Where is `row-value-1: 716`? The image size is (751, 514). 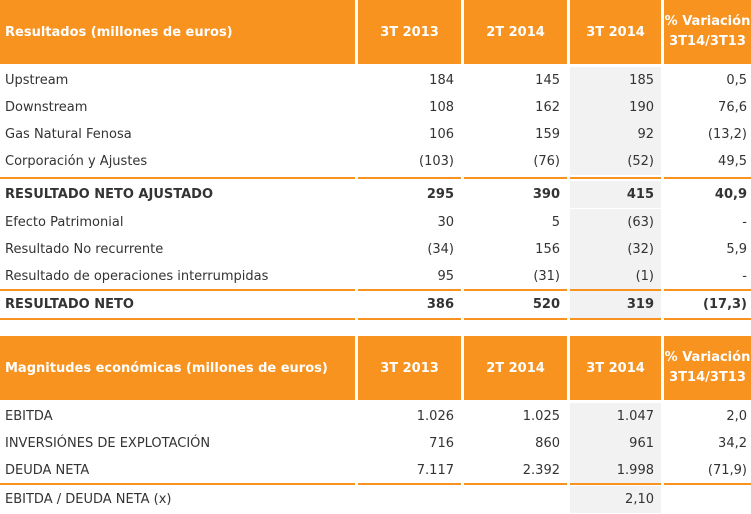
row-value-1: 716 is located at coordinates (441, 443).